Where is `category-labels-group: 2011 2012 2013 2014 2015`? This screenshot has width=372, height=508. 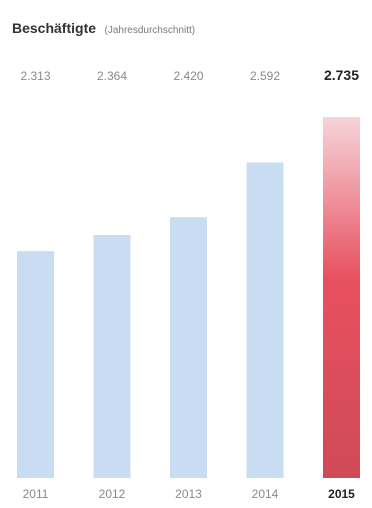 category-labels-group: 2011 2012 2013 2014 2015 is located at coordinates (189, 494).